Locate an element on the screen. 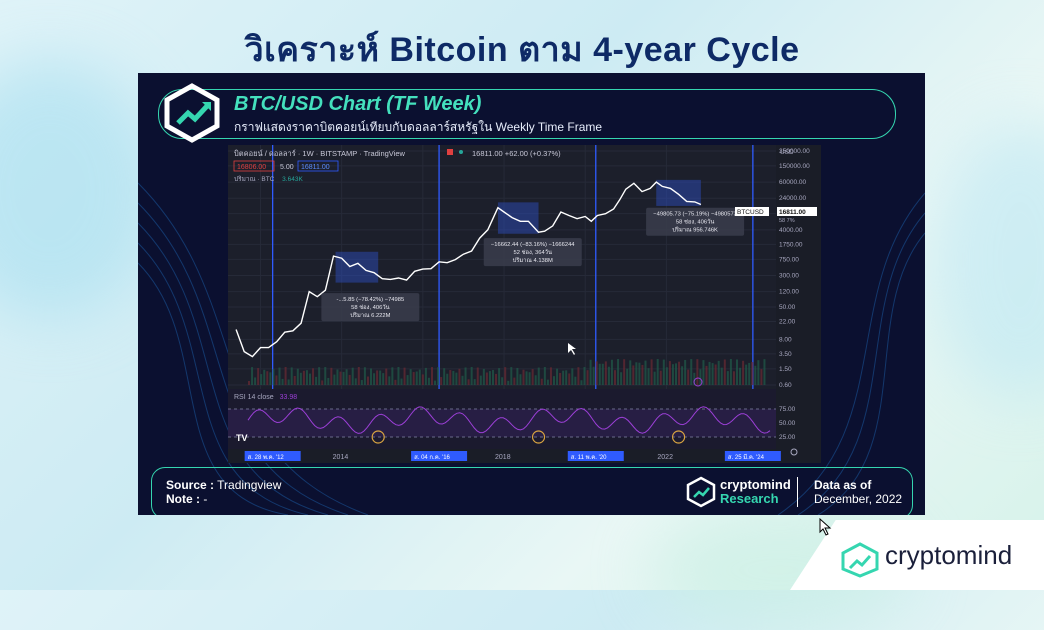 The height and width of the screenshot is (630, 1044). y-tick-label: 300.00 is located at coordinates (789, 275).